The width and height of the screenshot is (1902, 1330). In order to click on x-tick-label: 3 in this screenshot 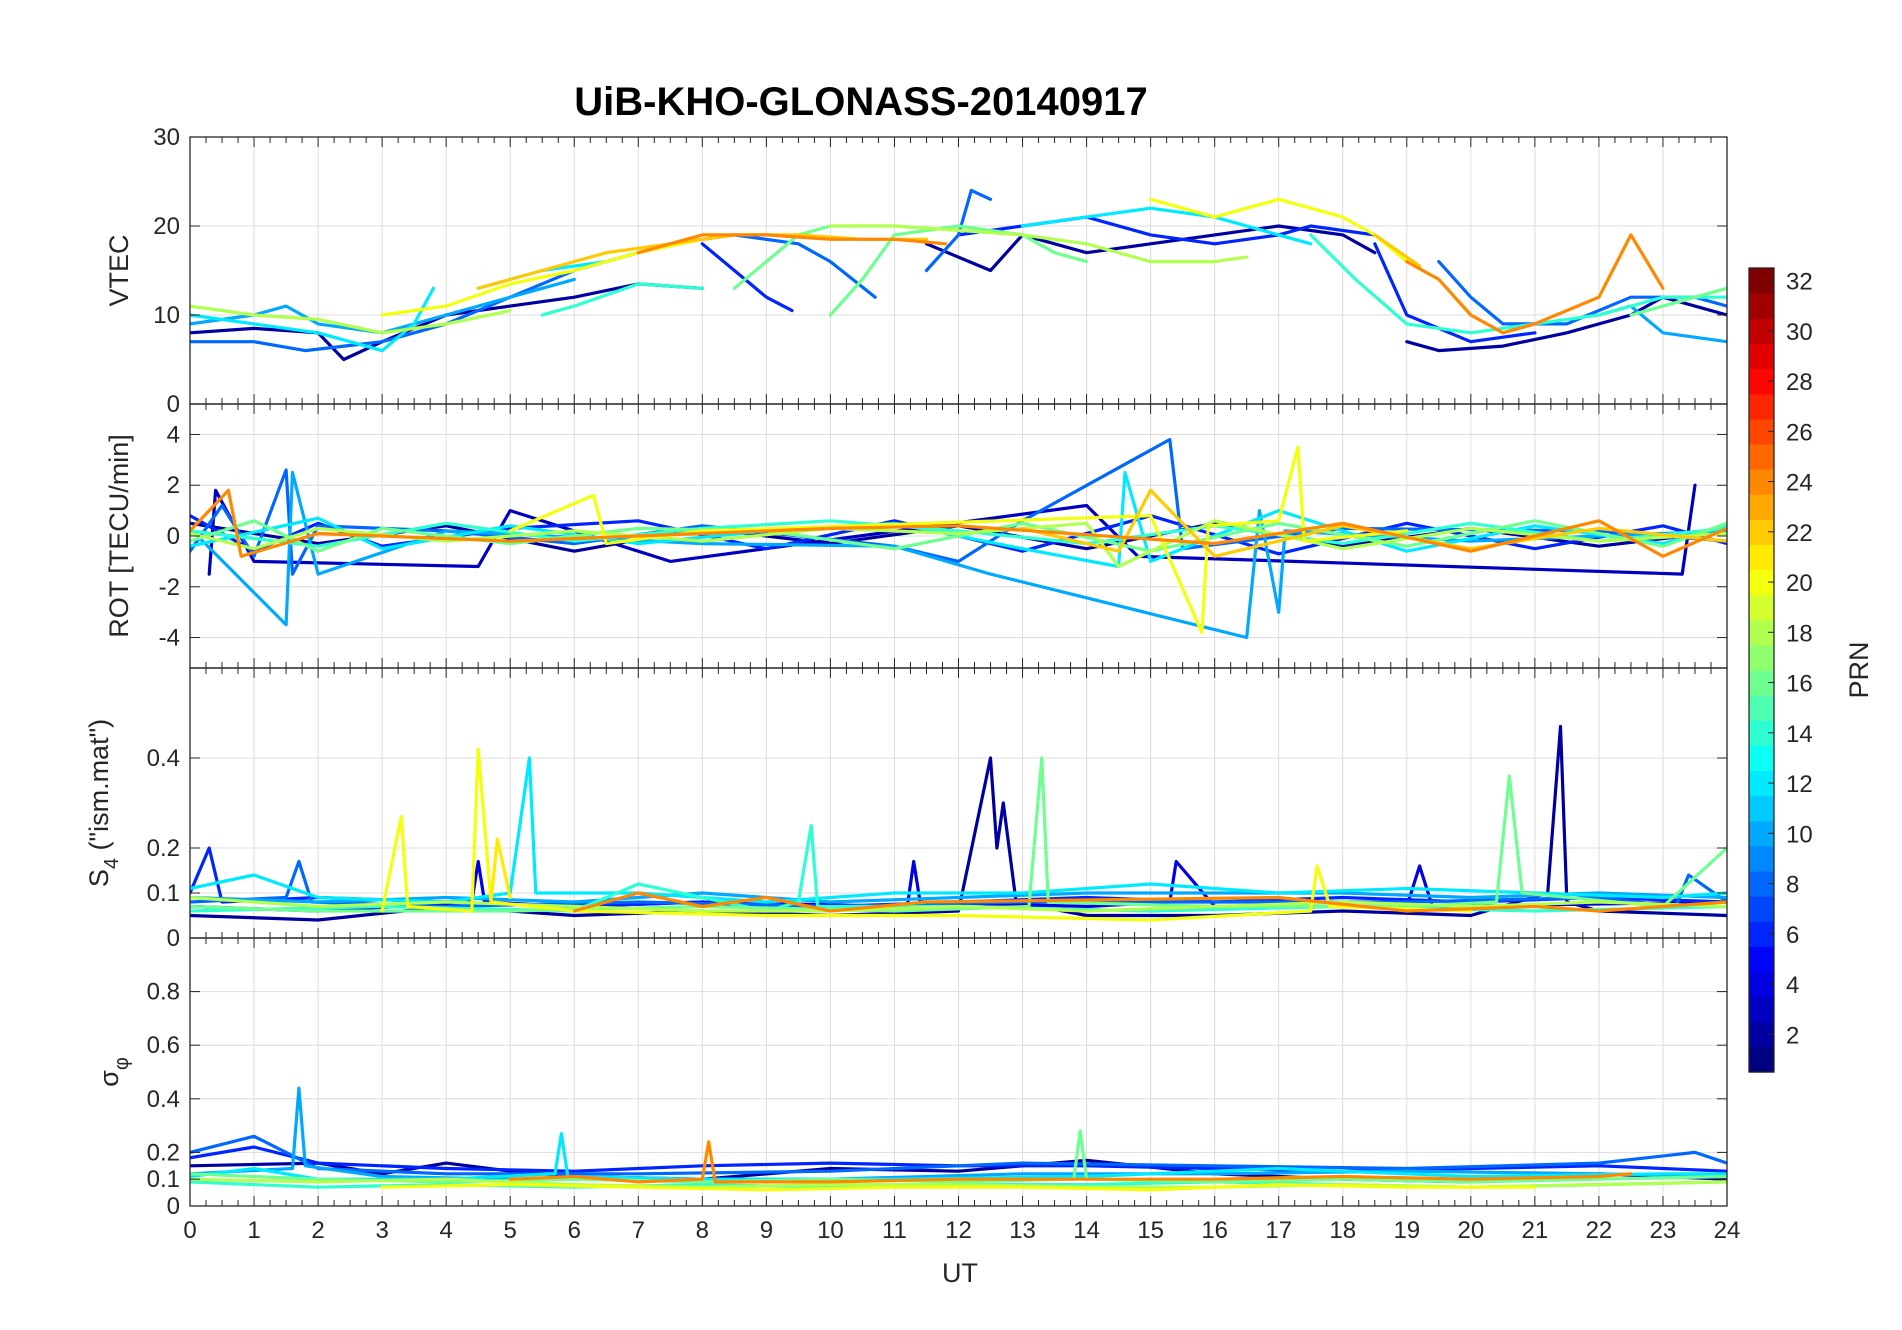, I will do `click(381, 1230)`.